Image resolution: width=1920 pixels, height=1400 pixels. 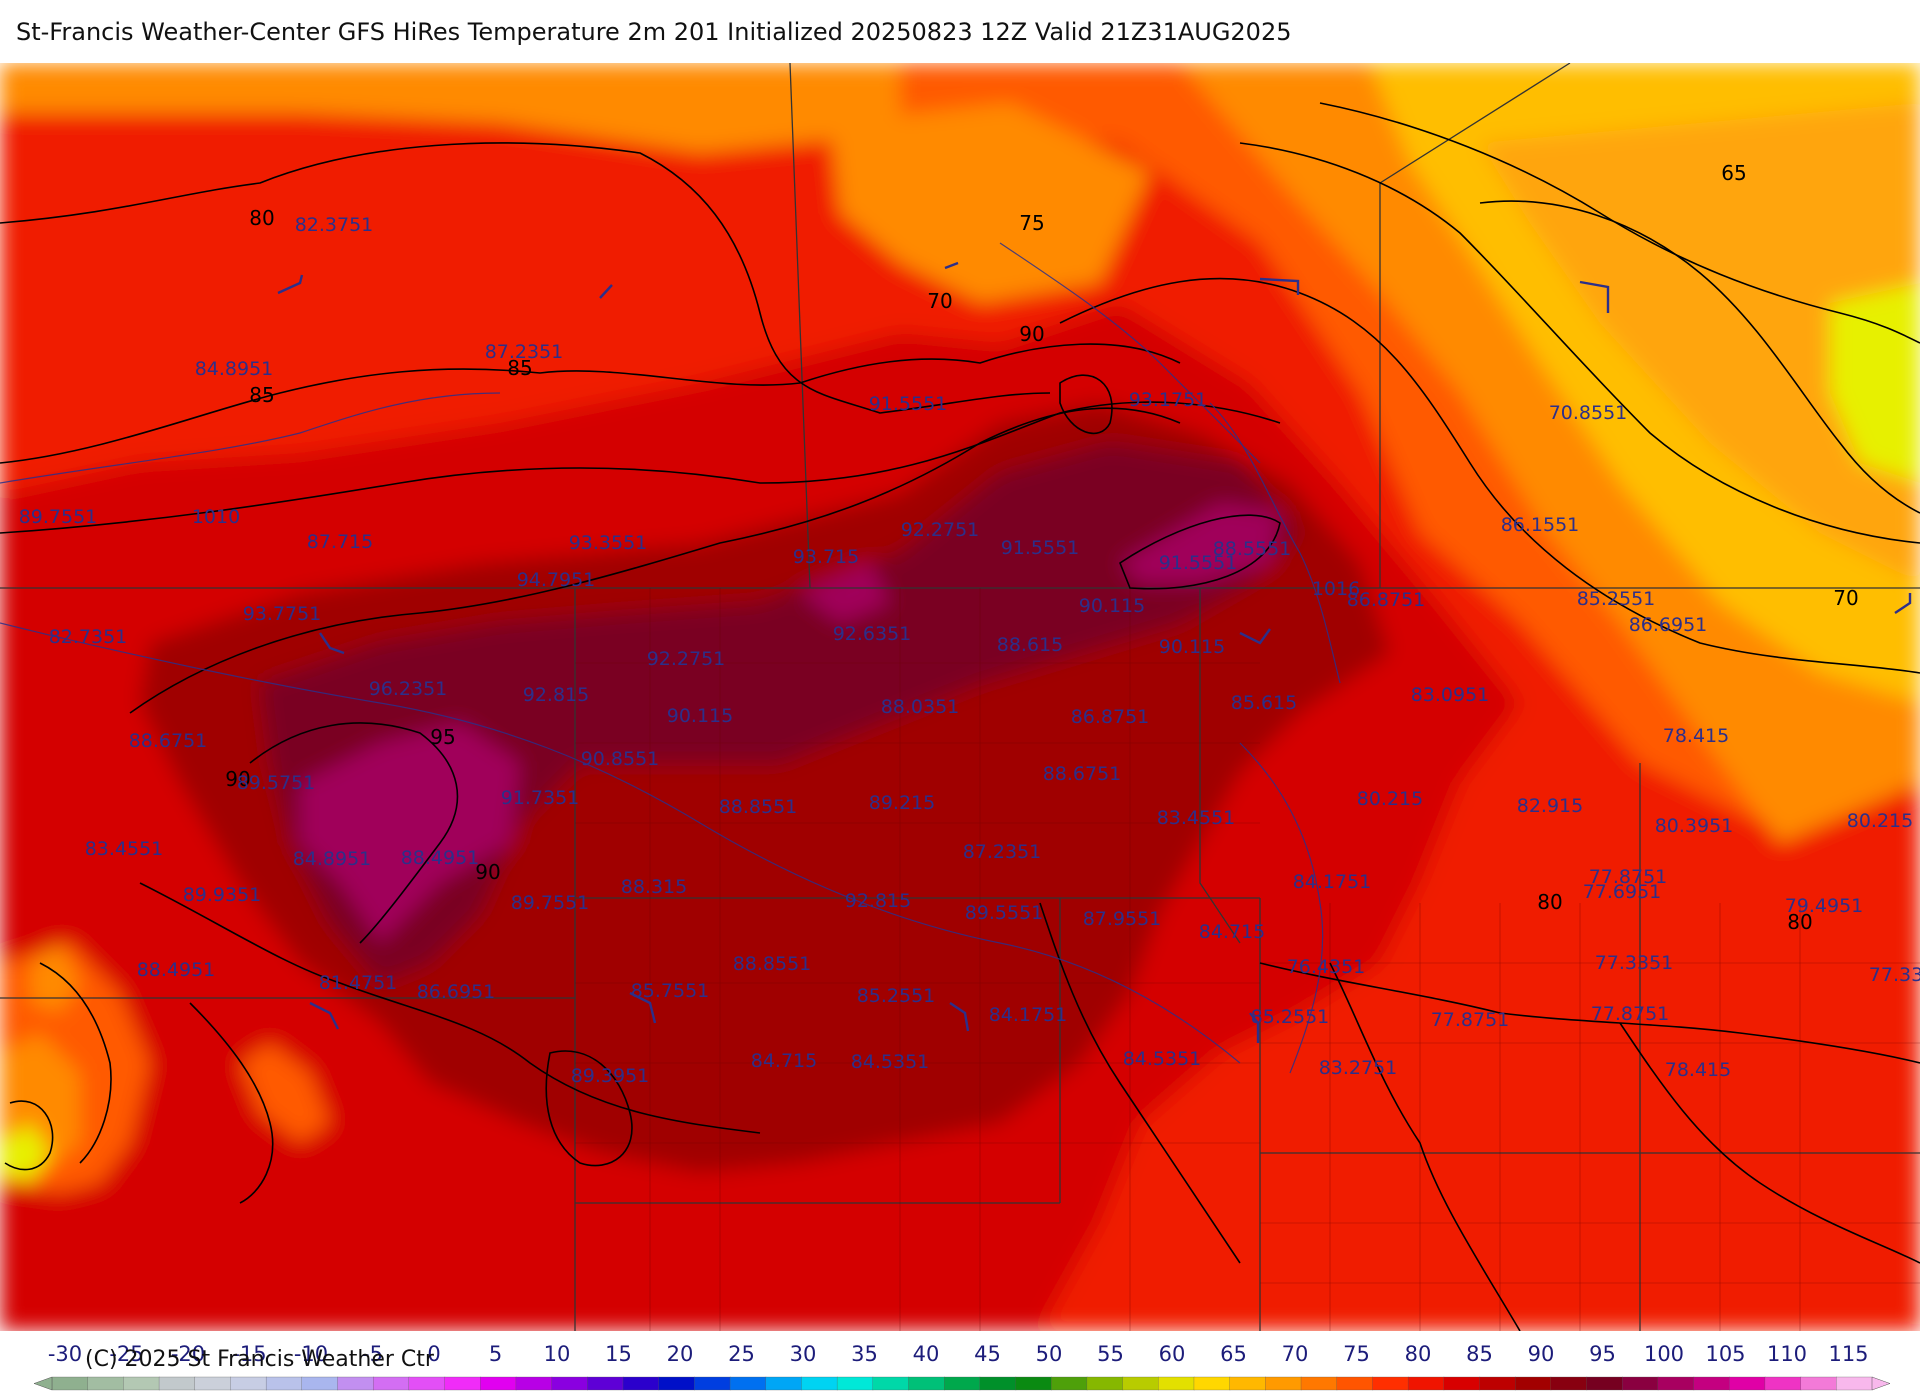 I want to click on point-value-label: 77.3351, so click(x=1634, y=963).